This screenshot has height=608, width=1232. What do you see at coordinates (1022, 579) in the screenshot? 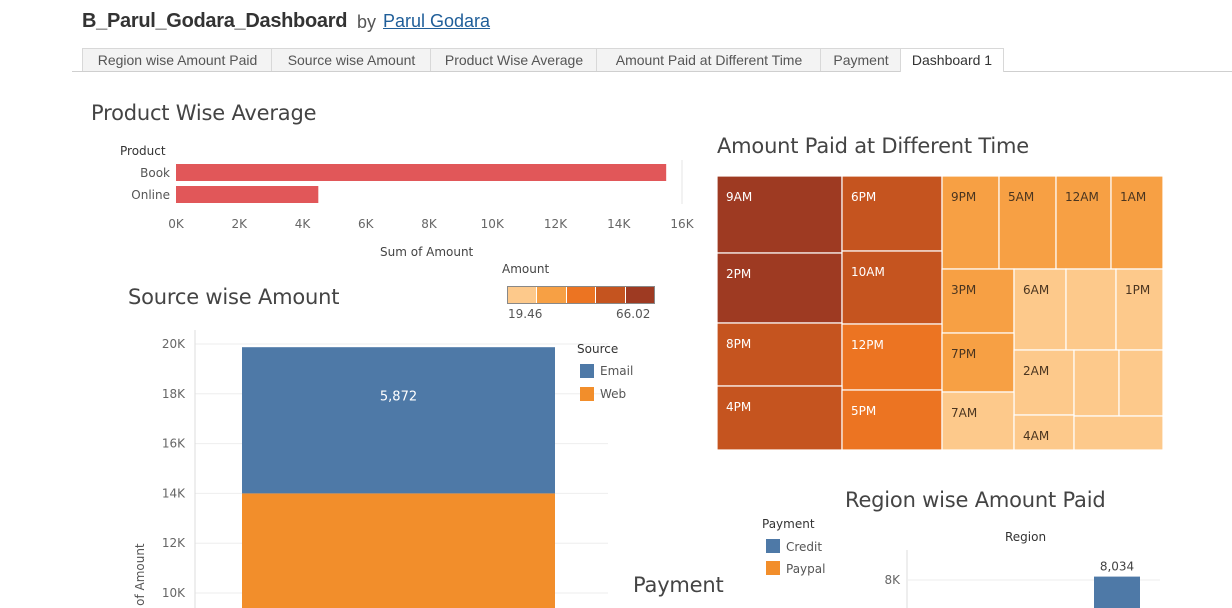
I see `region-bar-chart: 8K 8,034` at bounding box center [1022, 579].